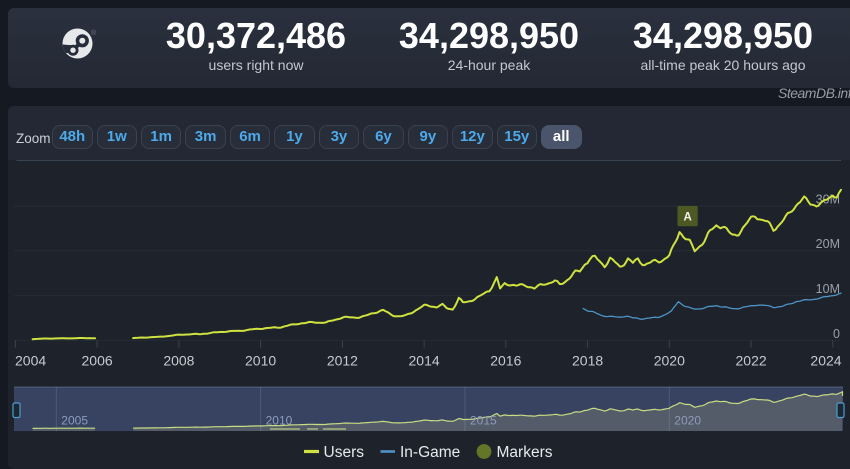  I want to click on svg-text: 0, so click(836, 334).